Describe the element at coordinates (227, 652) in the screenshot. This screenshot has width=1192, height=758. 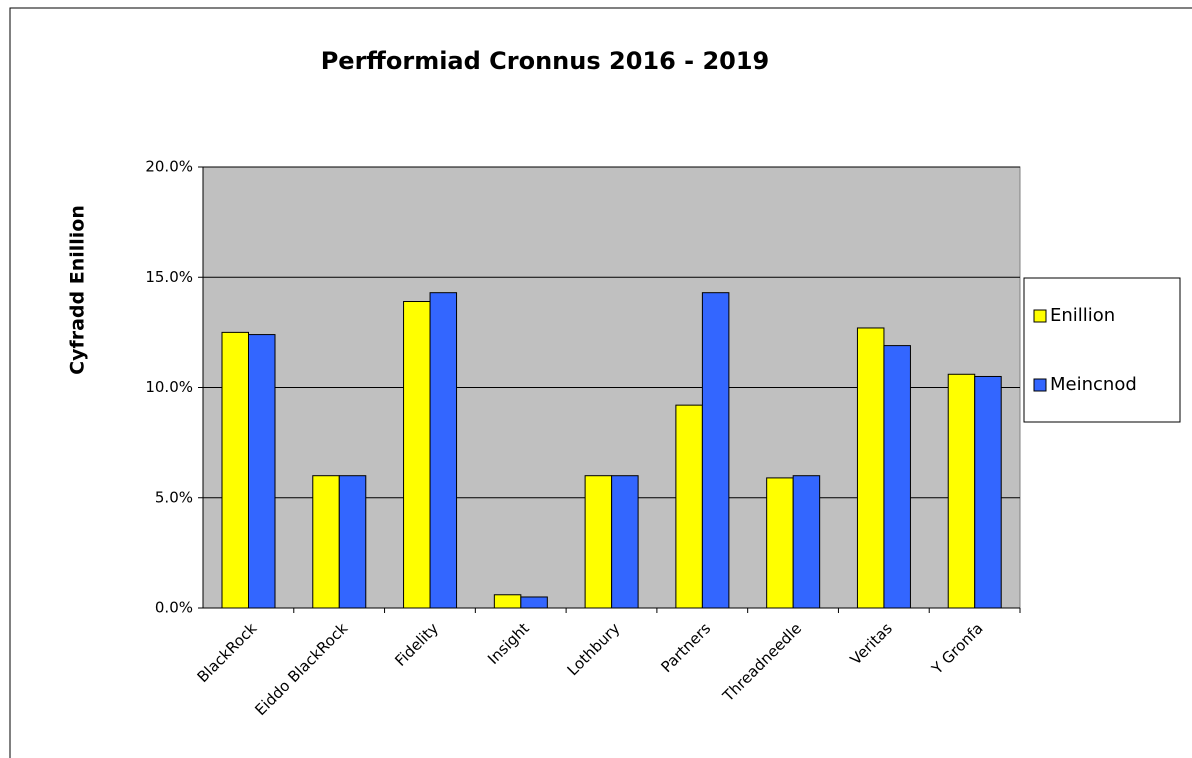
I see `x-tick-label: BlackRock` at that location.